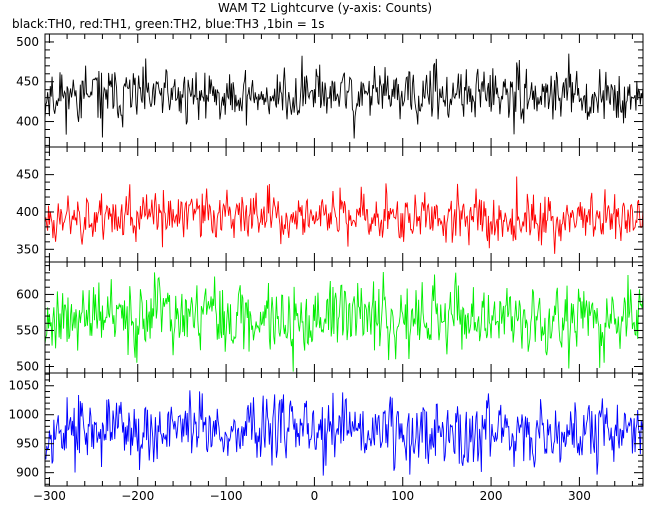 Image resolution: width=650 pixels, height=505 pixels. I want to click on y-tick-label: 1000, so click(23, 415).